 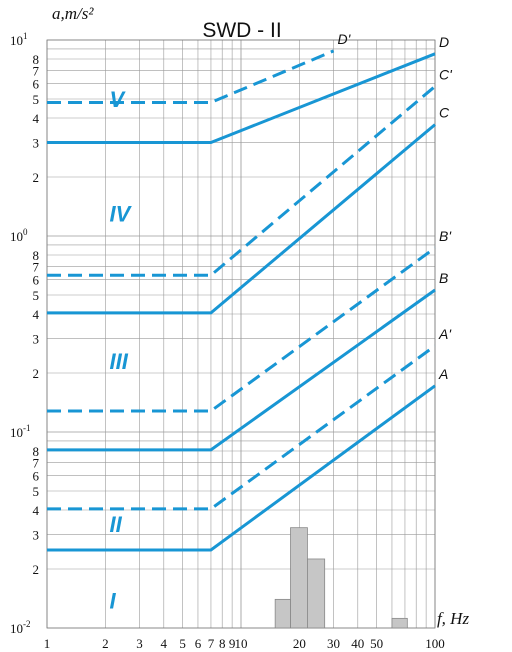 I want to click on series-label: B, so click(x=443, y=278).